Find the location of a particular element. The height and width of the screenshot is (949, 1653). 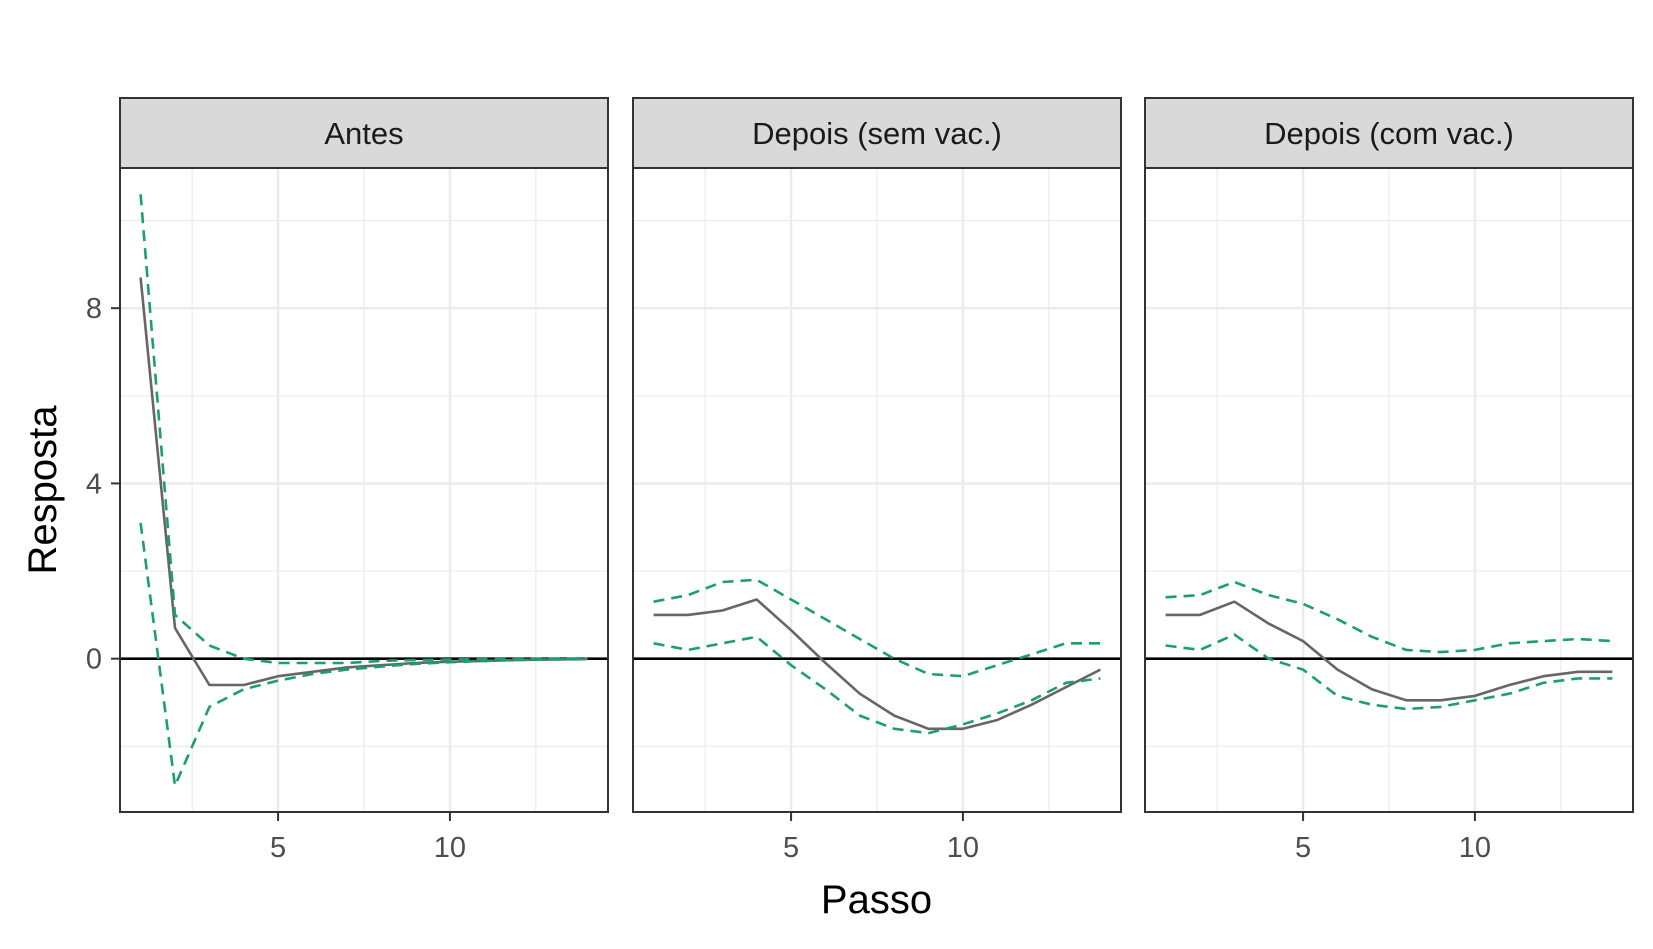

facet-strip-label: Depois (com vac.) is located at coordinates (1389, 133).